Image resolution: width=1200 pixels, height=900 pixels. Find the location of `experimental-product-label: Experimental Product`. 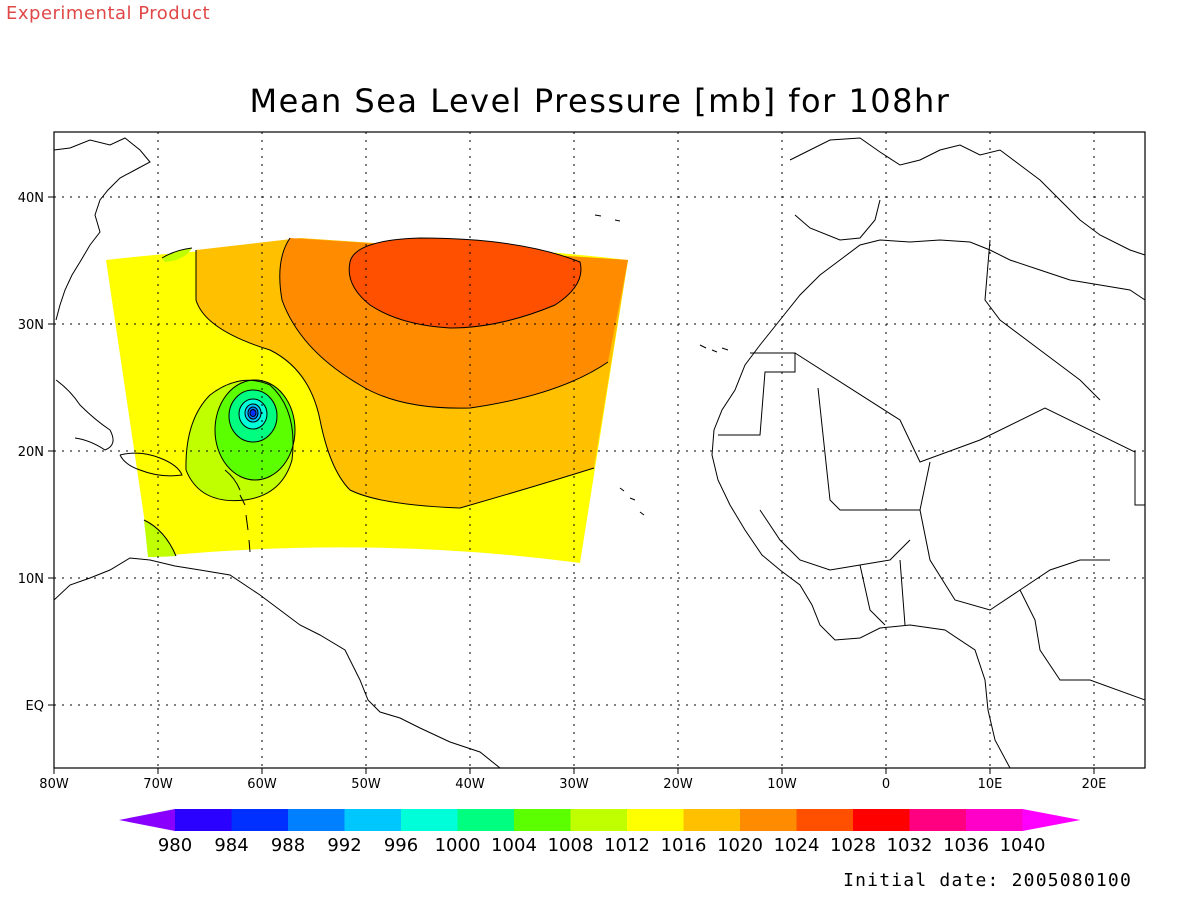

experimental-product-label: Experimental Product is located at coordinates (108, 13).